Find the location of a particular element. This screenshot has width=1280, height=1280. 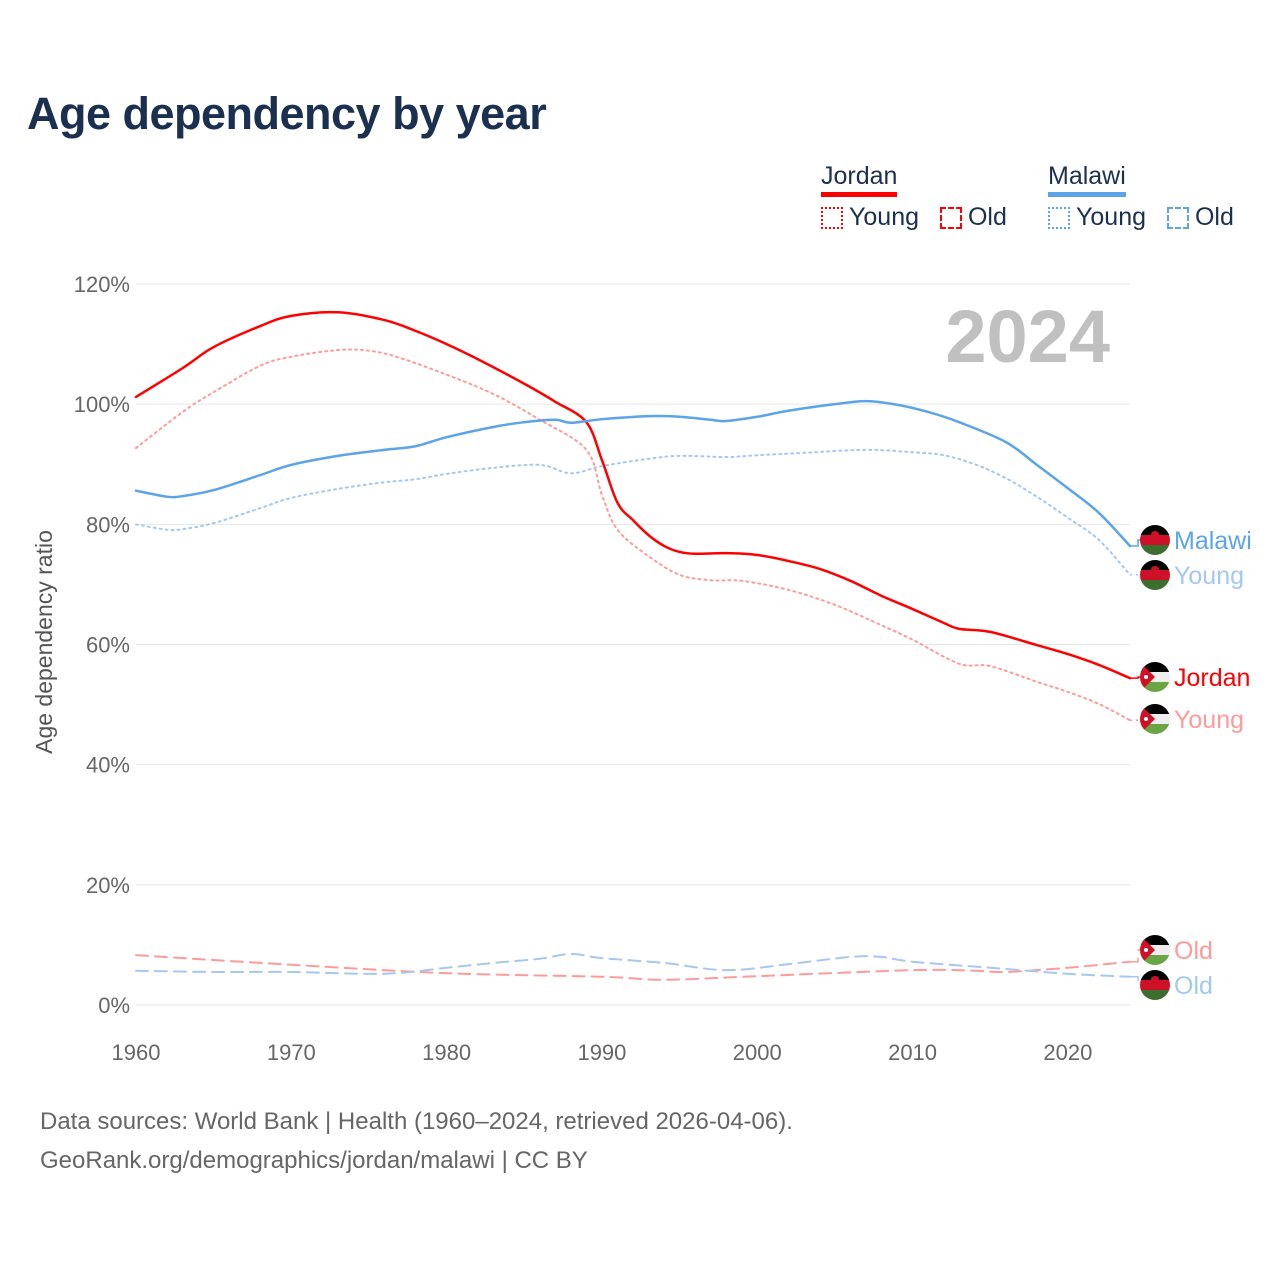

x-tick-label: 2020 is located at coordinates (1067, 1052).